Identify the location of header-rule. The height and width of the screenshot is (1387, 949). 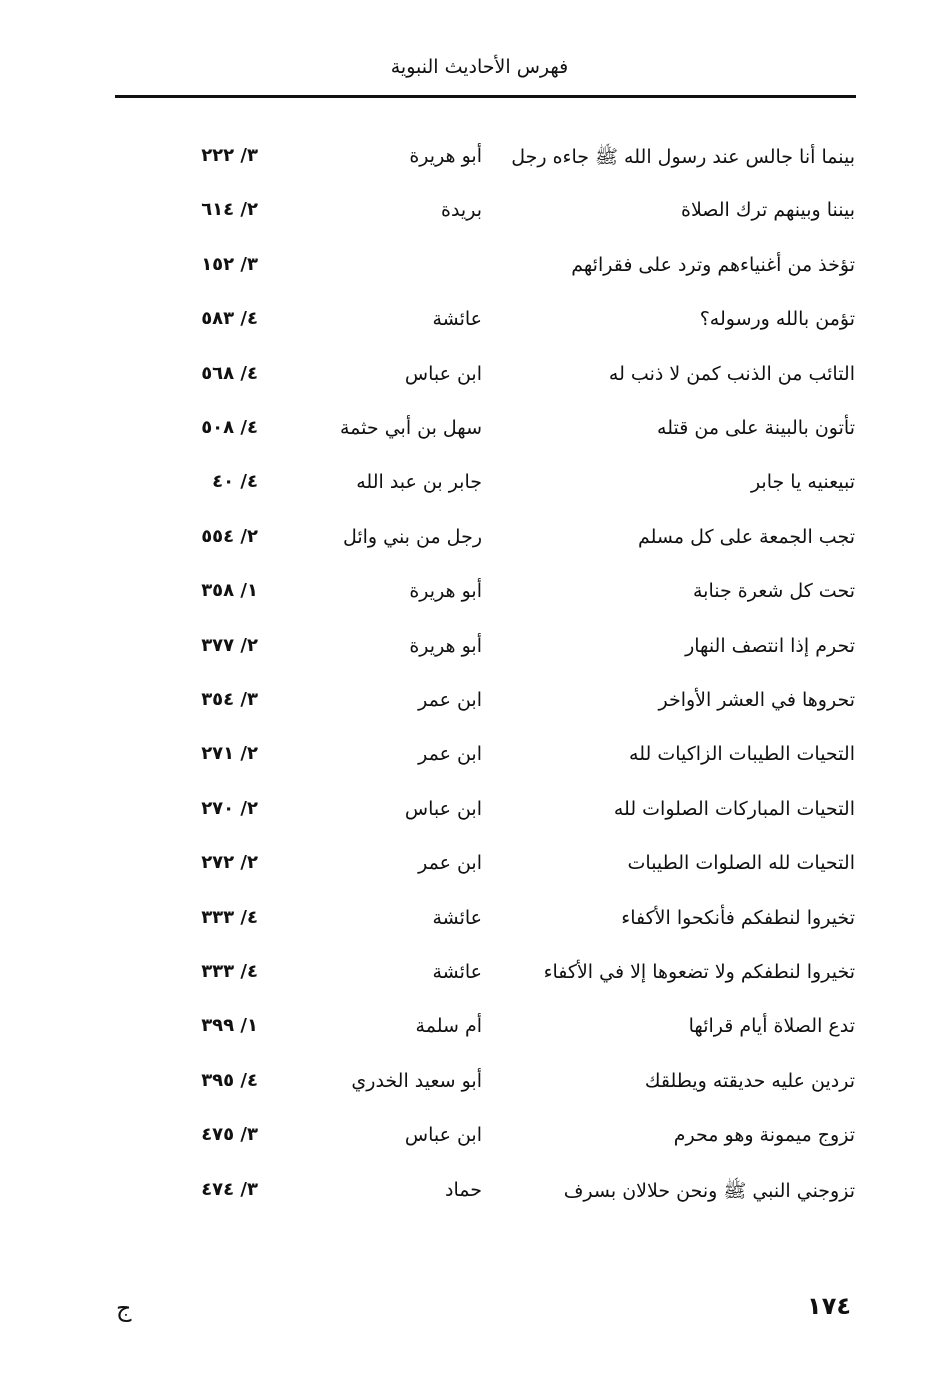
(485, 96).